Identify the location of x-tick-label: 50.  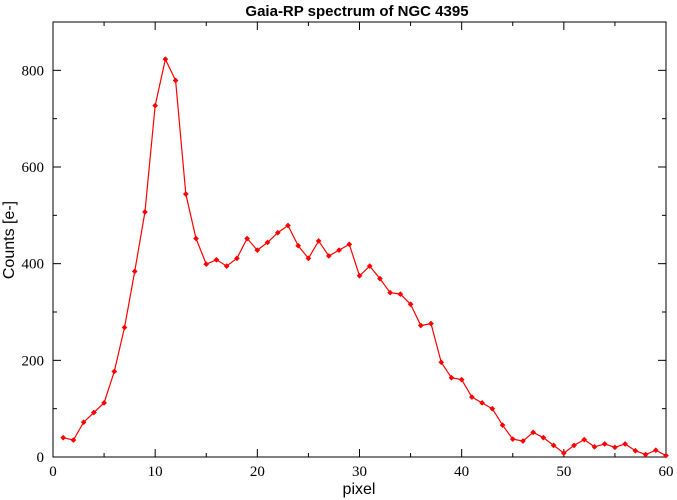
(563, 472).